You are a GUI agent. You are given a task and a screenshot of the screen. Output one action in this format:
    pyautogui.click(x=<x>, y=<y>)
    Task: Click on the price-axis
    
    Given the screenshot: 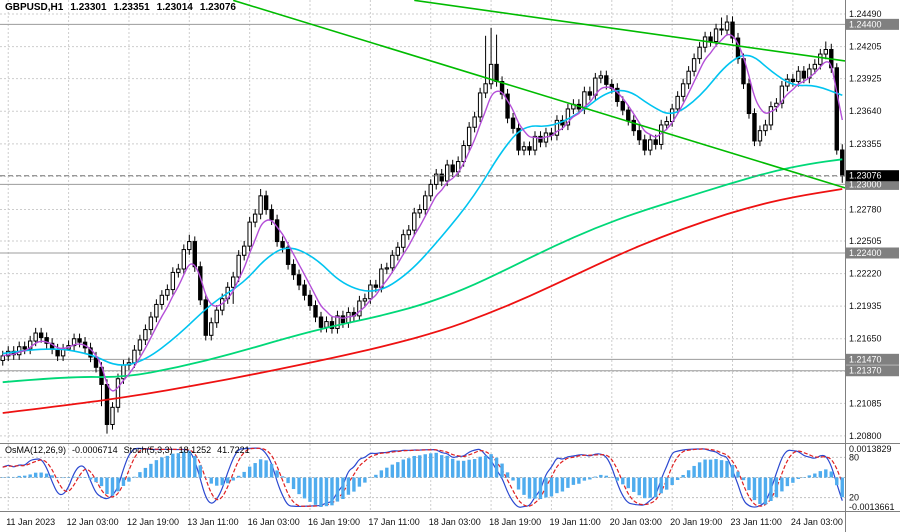 What is the action you would take?
    pyautogui.click(x=872, y=256)
    